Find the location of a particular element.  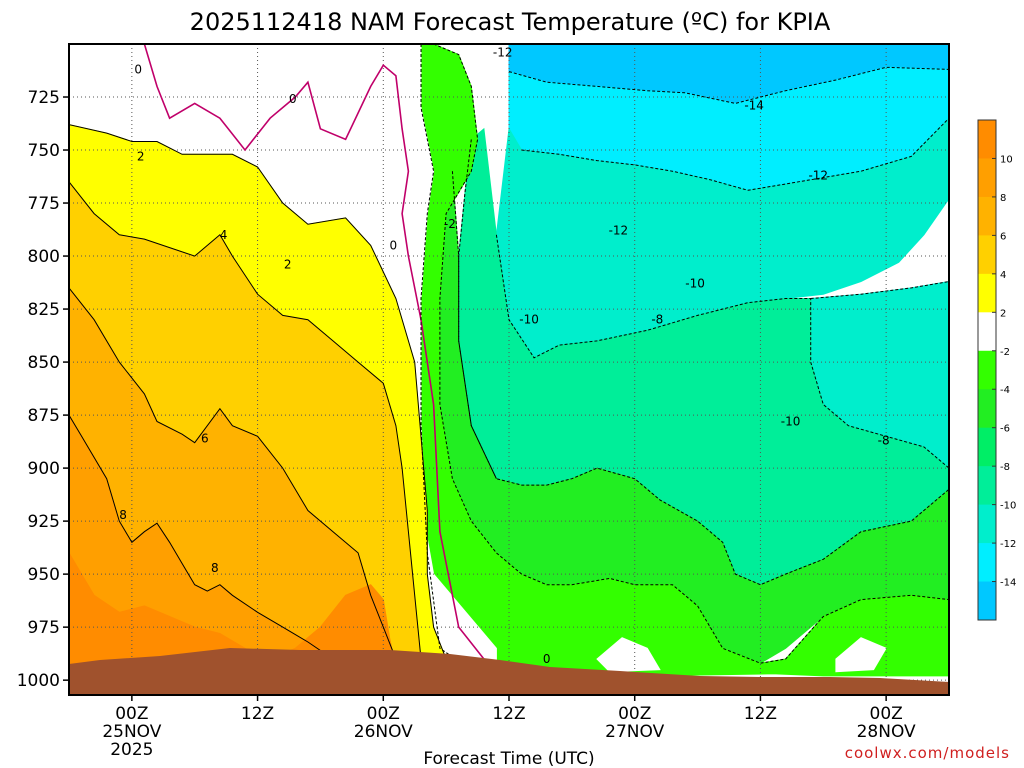

colorbar-label: -8 is located at coordinates (1005, 467).